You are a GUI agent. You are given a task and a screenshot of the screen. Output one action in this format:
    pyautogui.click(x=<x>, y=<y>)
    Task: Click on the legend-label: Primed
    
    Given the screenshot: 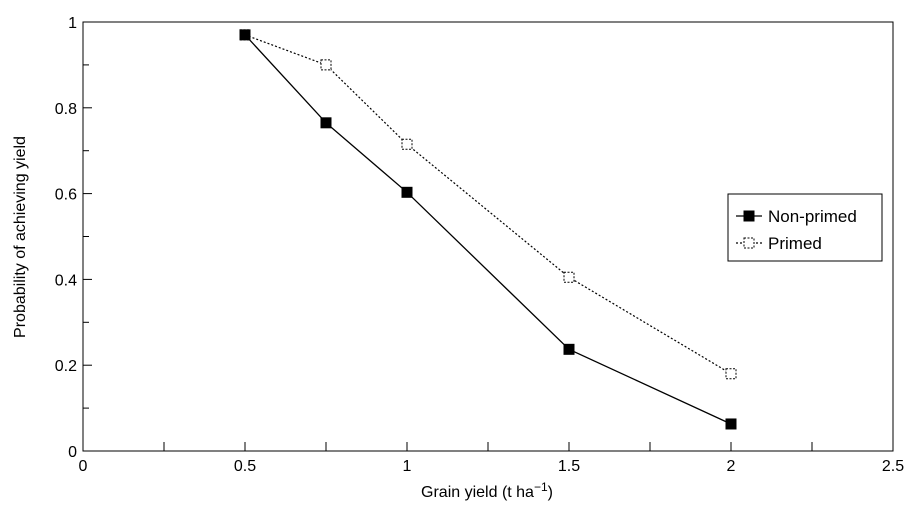 What is the action you would take?
    pyautogui.click(x=795, y=243)
    